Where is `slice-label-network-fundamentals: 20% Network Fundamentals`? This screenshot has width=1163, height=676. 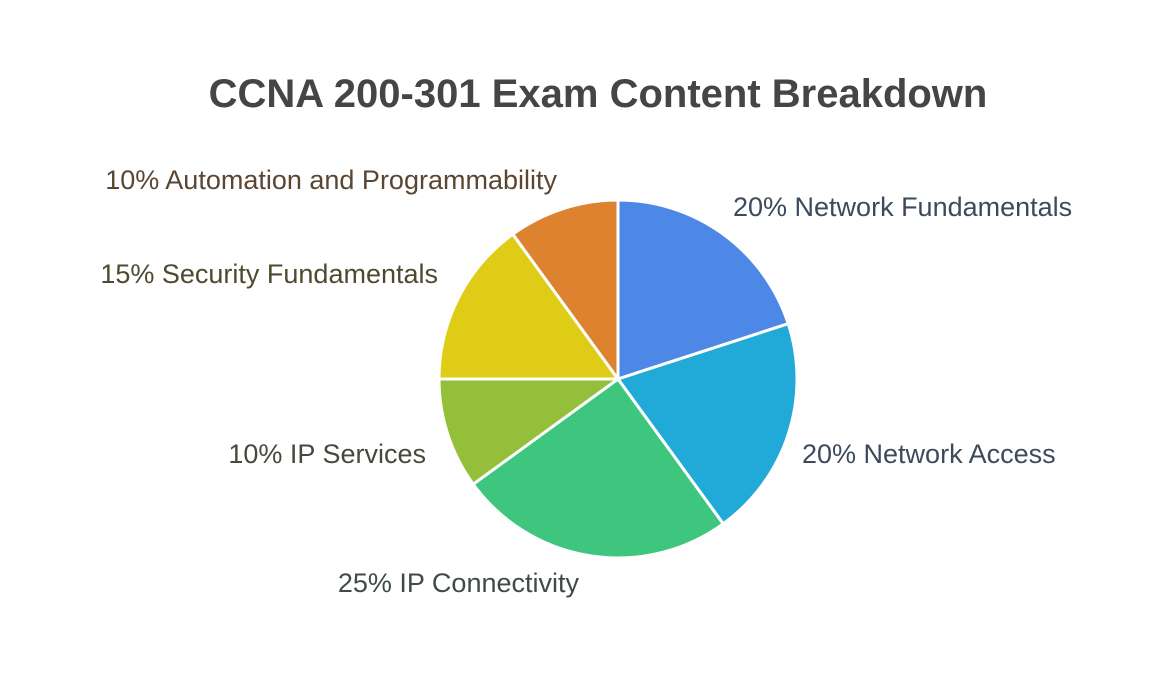 slice-label-network-fundamentals: 20% Network Fundamentals is located at coordinates (902, 207).